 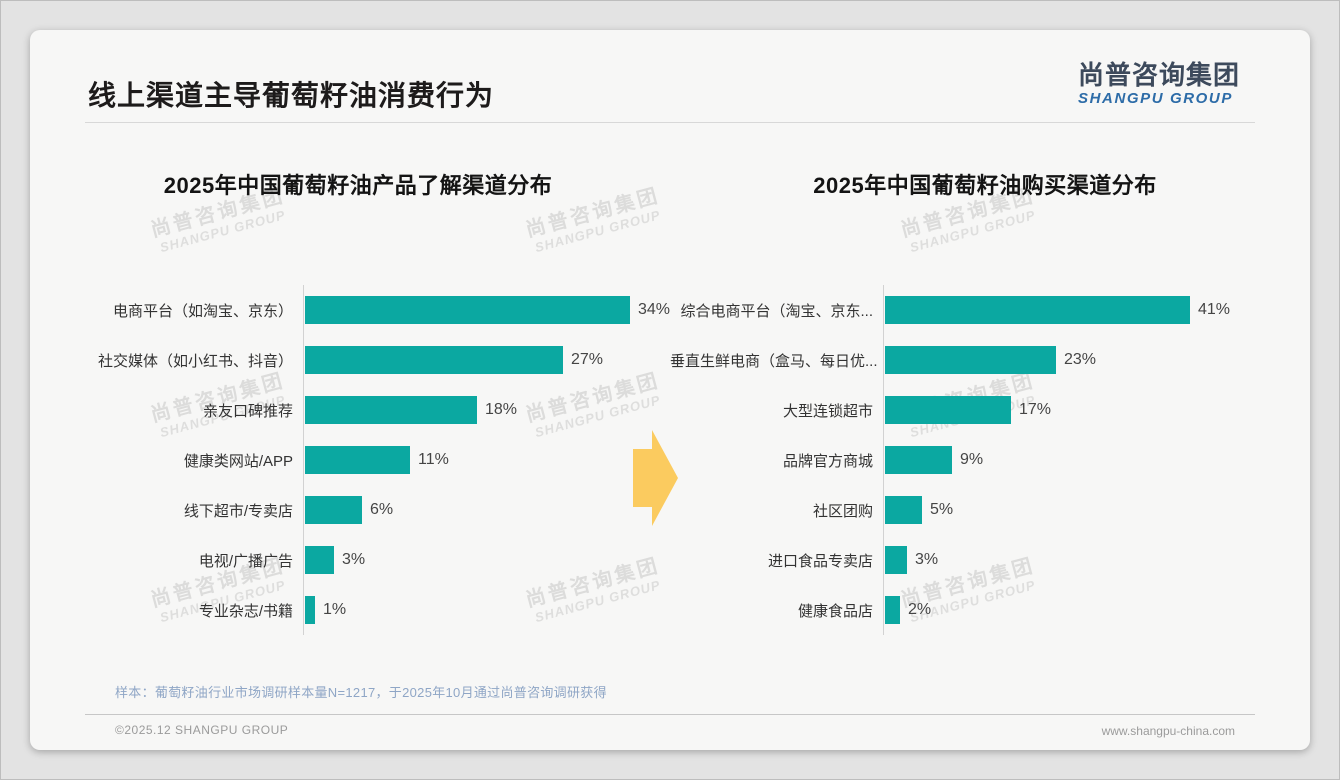 I want to click on category-label: 电视/广播广告, so click(x=245, y=561).